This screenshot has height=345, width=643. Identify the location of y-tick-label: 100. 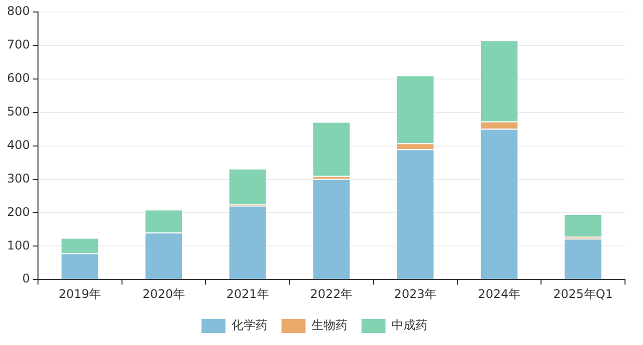
(18, 245).